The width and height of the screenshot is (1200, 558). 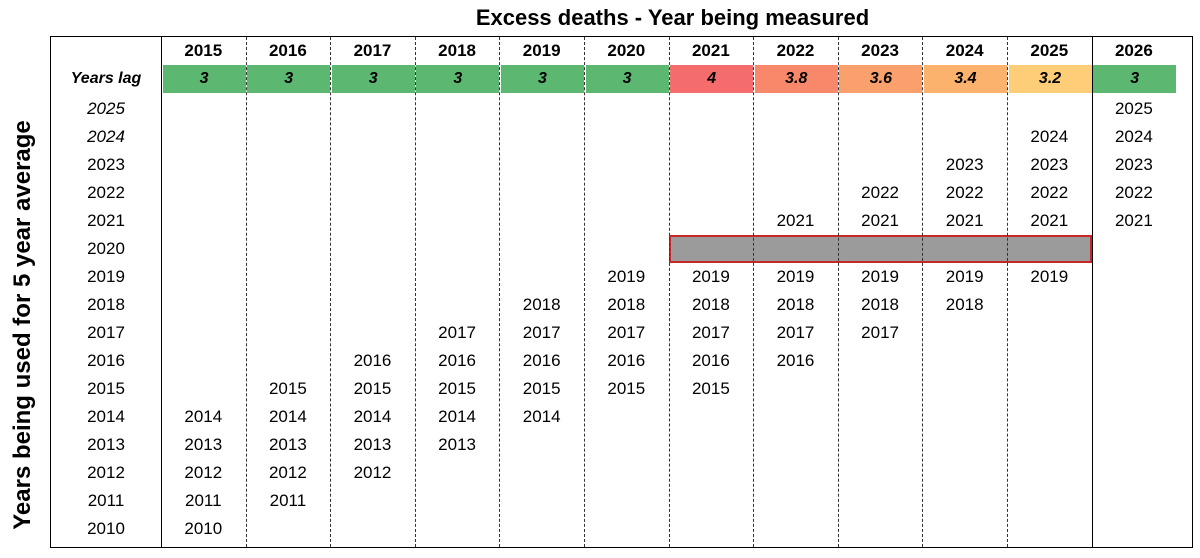 What do you see at coordinates (710, 50) in the screenshot?
I see `measured-year-header: 2021` at bounding box center [710, 50].